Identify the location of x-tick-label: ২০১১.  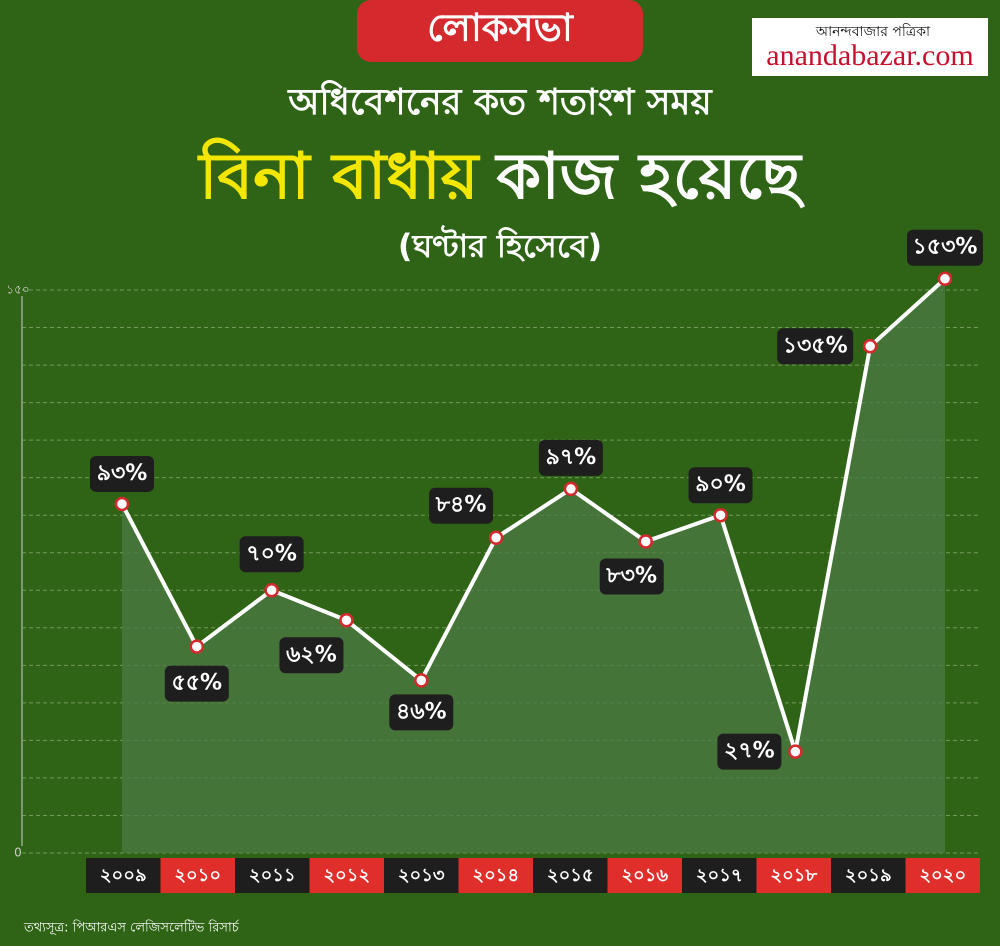
(272, 875).